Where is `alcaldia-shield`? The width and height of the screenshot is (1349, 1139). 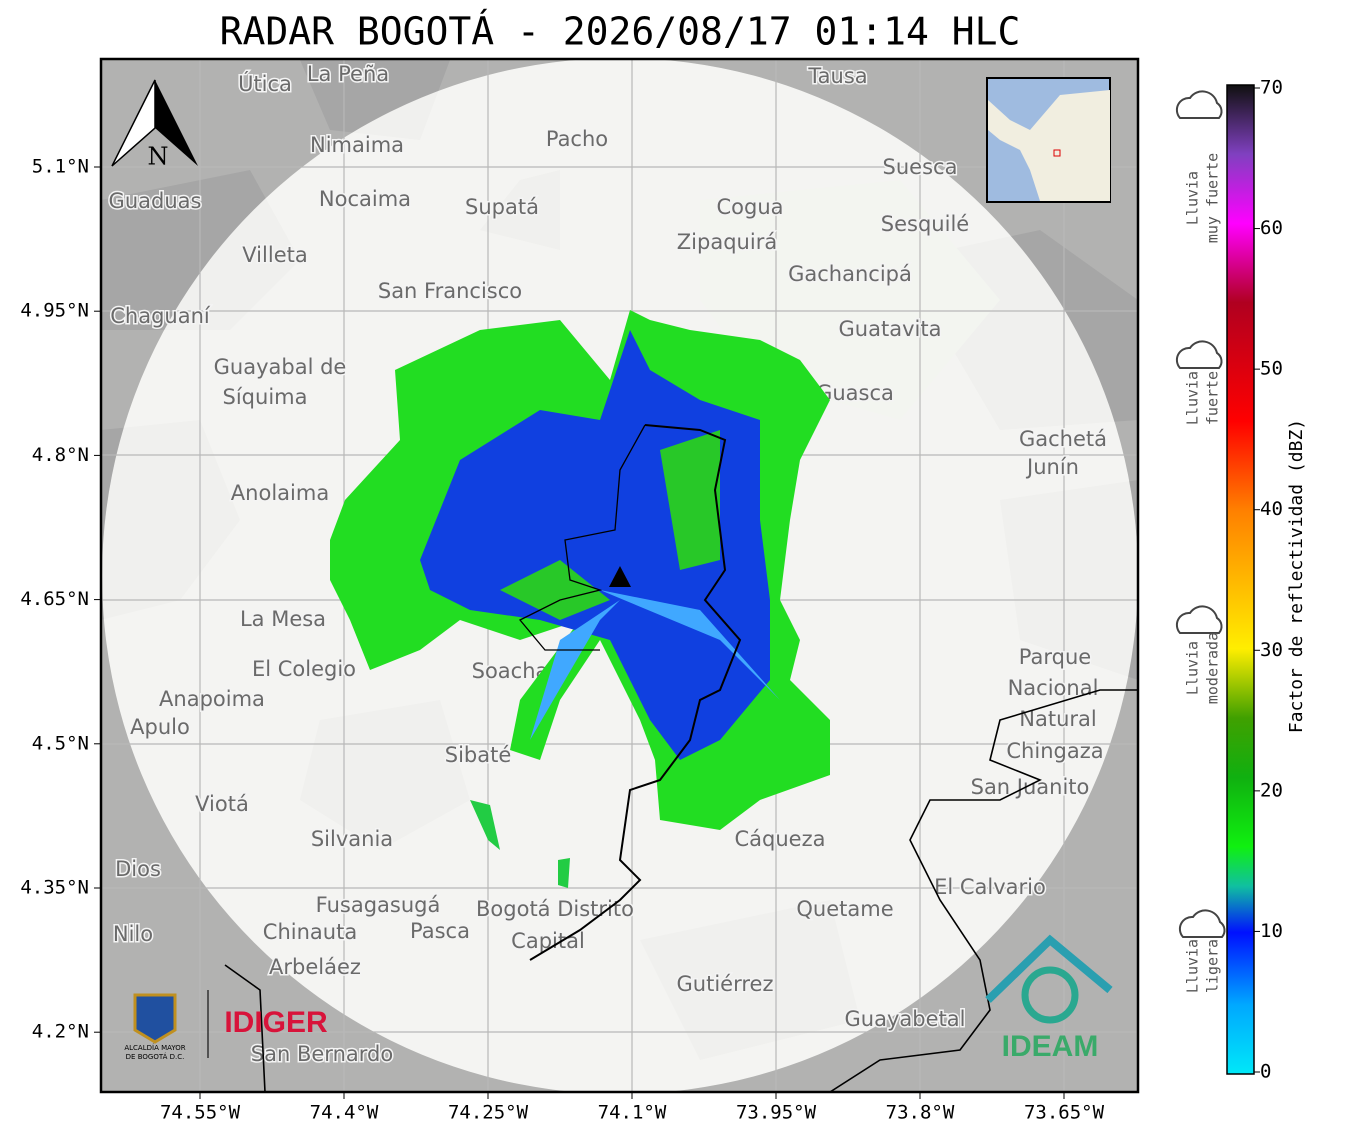
alcaldia-shield is located at coordinates (155, 1018).